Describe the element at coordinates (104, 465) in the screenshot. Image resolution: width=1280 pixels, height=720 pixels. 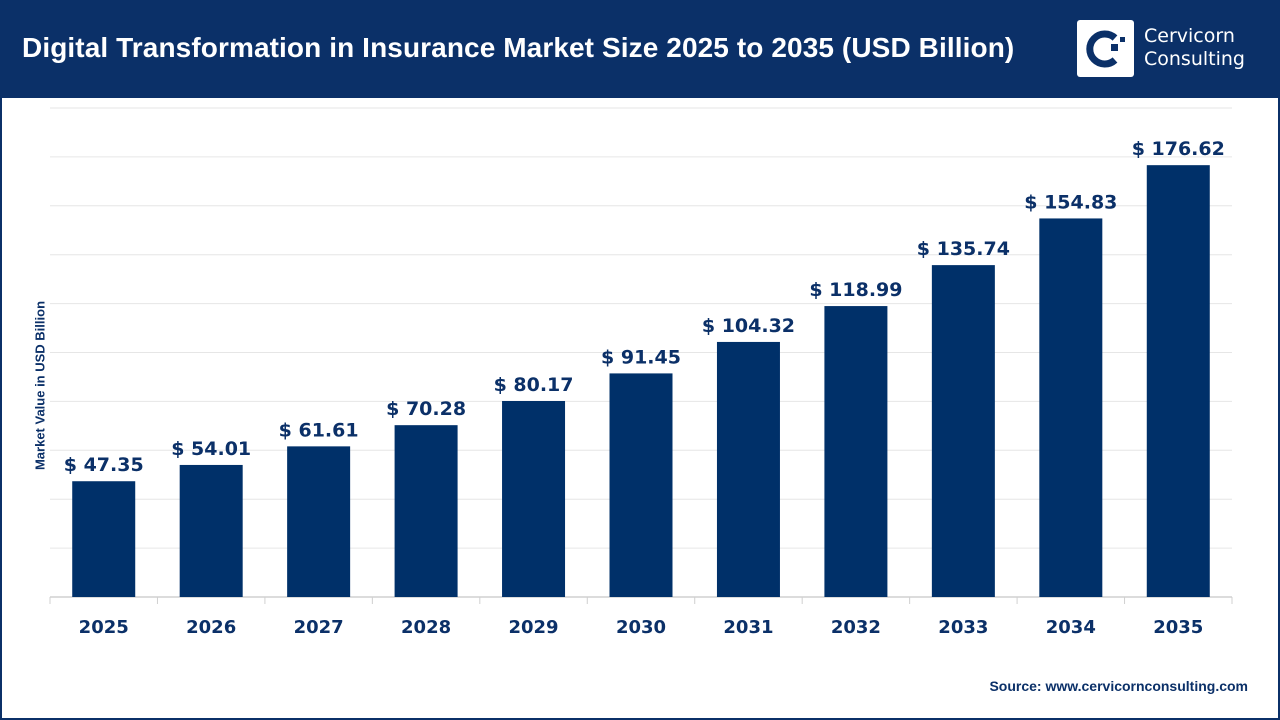
I see `data-label: $ 47.35` at that location.